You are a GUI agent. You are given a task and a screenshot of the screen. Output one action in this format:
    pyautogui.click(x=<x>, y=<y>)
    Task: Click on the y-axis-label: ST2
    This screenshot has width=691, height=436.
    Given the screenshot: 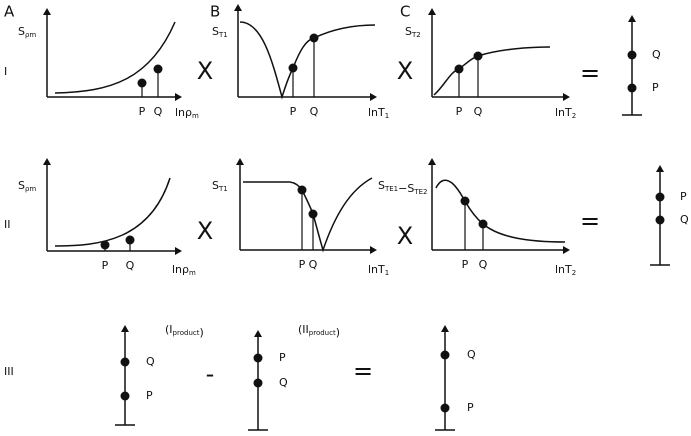 What is the action you would take?
    pyautogui.click(x=413, y=32)
    